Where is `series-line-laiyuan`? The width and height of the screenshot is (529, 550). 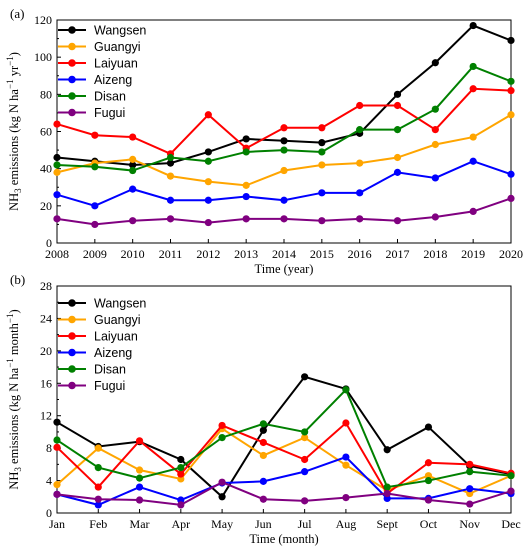
series-line-laiyuan is located at coordinates (284, 458).